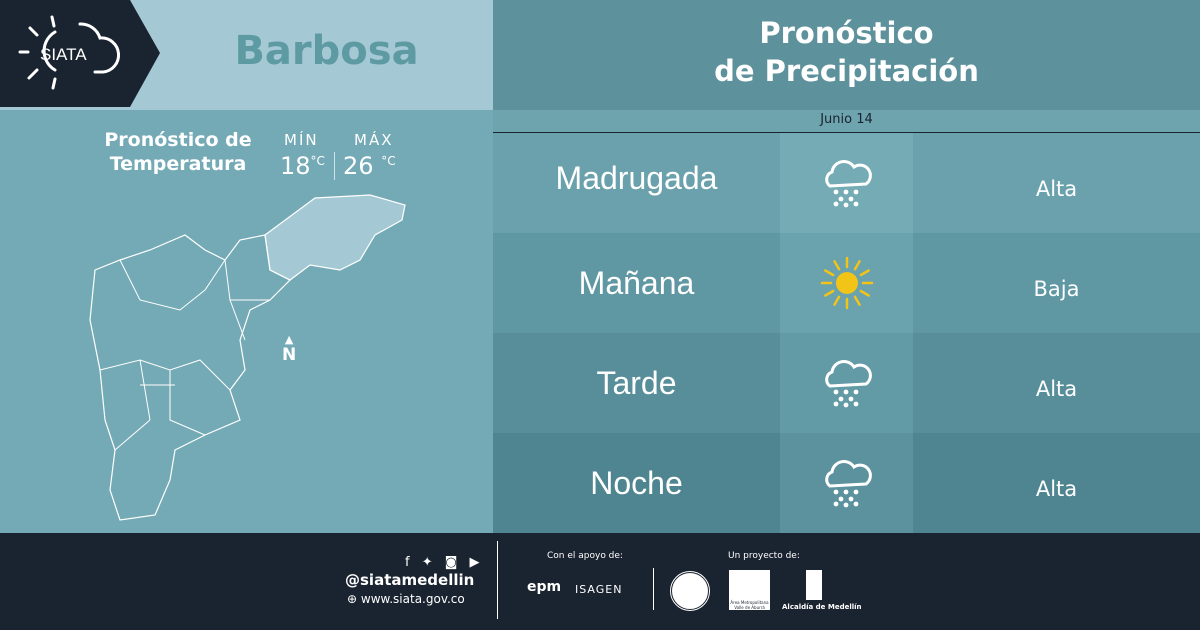 The width and height of the screenshot is (1200, 630). What do you see at coordinates (388, 161) in the screenshot?
I see `max-unit: °C` at bounding box center [388, 161].